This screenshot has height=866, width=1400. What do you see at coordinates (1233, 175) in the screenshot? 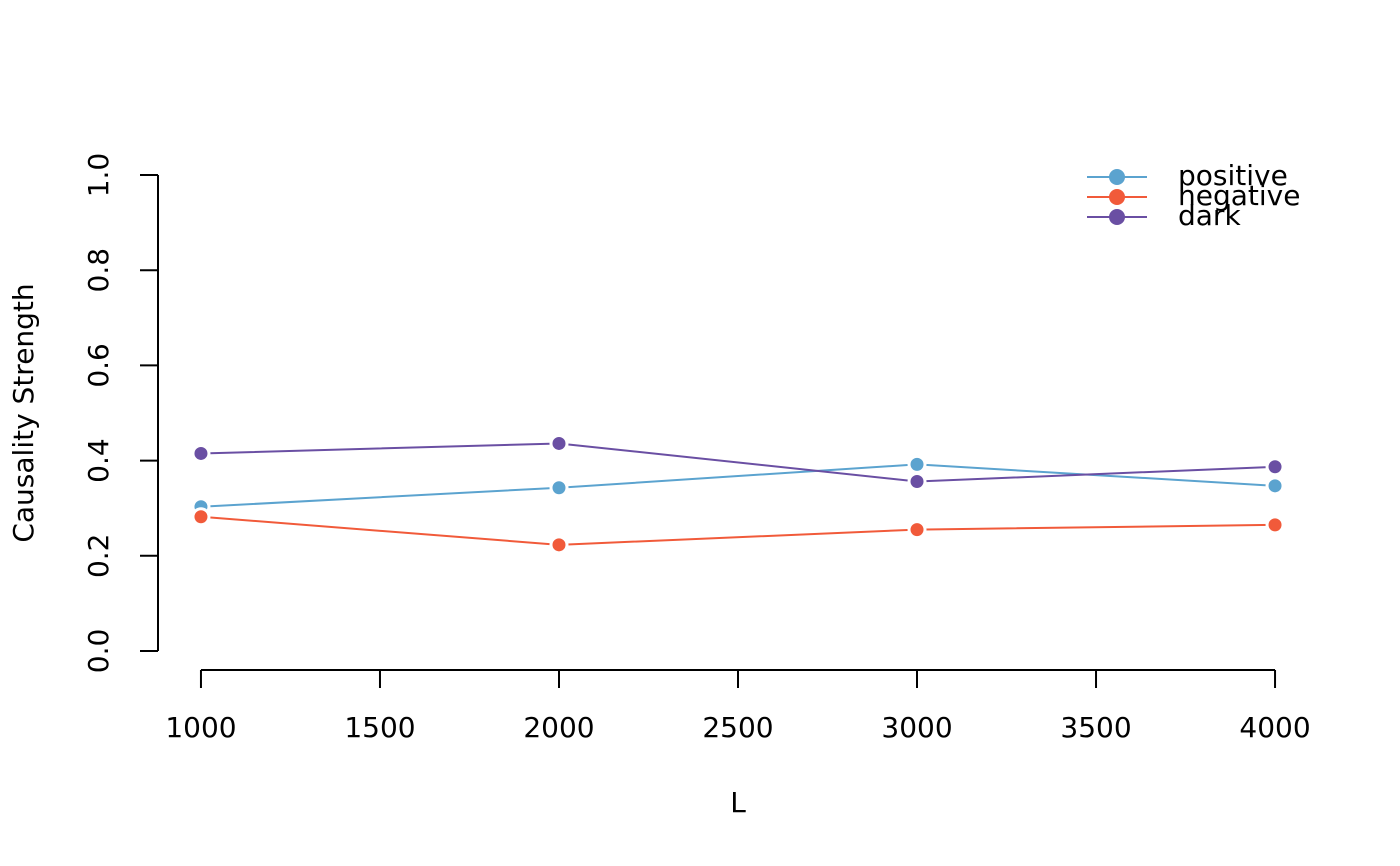
I see `legend-label: positive` at bounding box center [1233, 175].